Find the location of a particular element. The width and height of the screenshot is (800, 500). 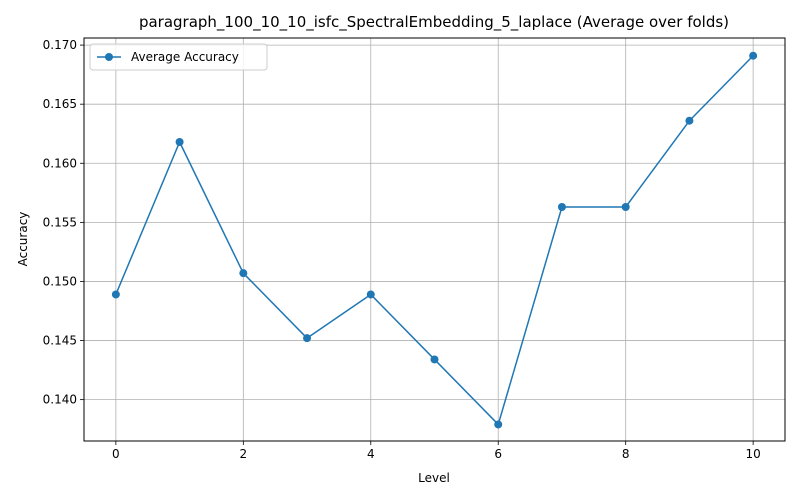

legend-box is located at coordinates (178, 57).